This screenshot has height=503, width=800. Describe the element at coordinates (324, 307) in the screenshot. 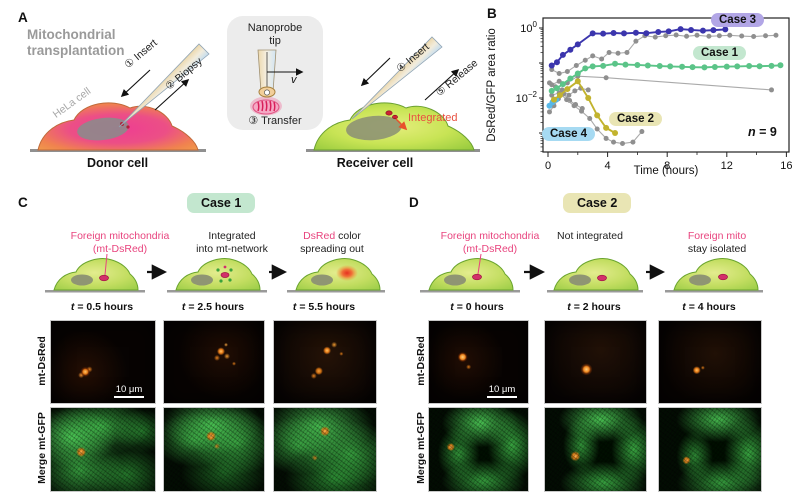

I see `time-label-c3: t = 5.5 hours` at that location.